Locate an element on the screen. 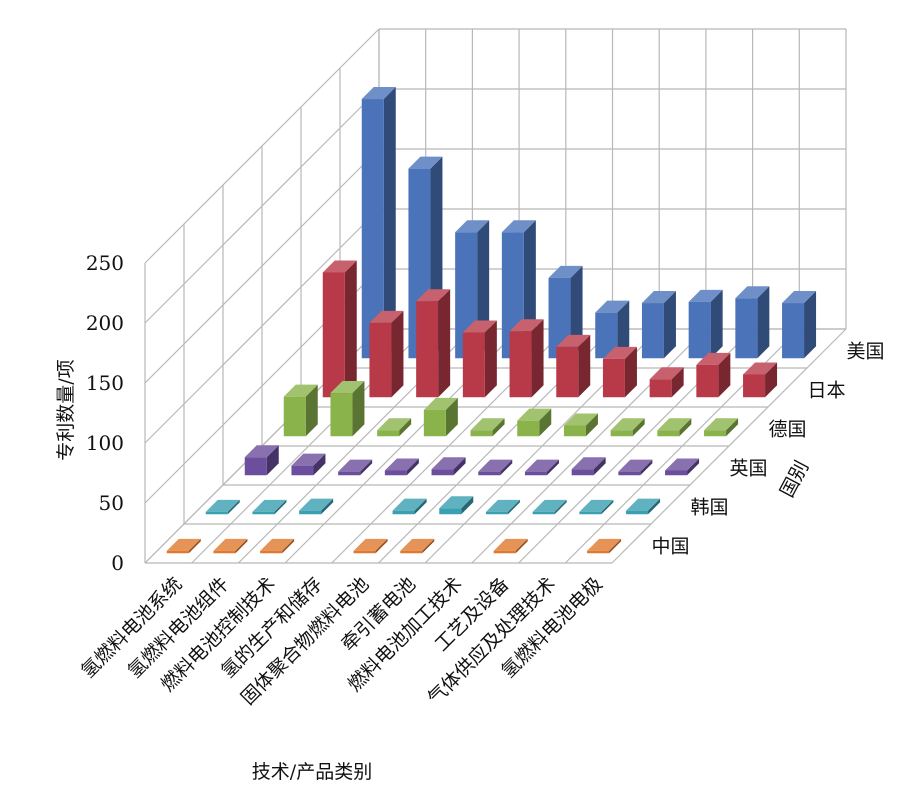 The image size is (898, 788). y-tick-label: 250 is located at coordinates (105, 263).